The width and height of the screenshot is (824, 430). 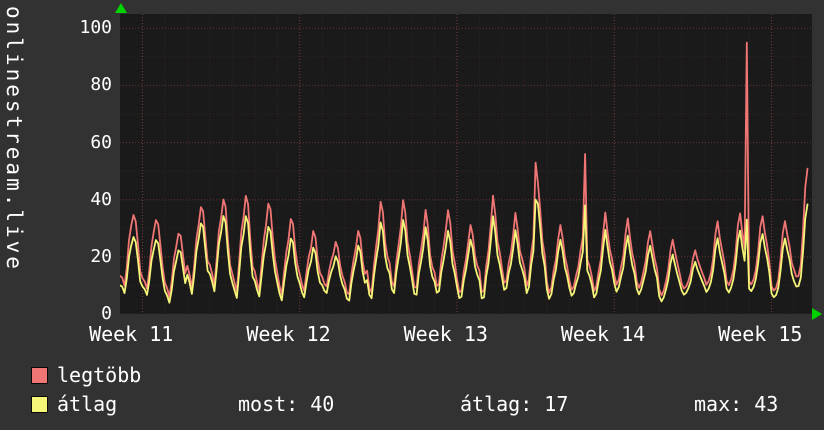 I want to click on y-tick-label: 0, so click(x=106, y=313).